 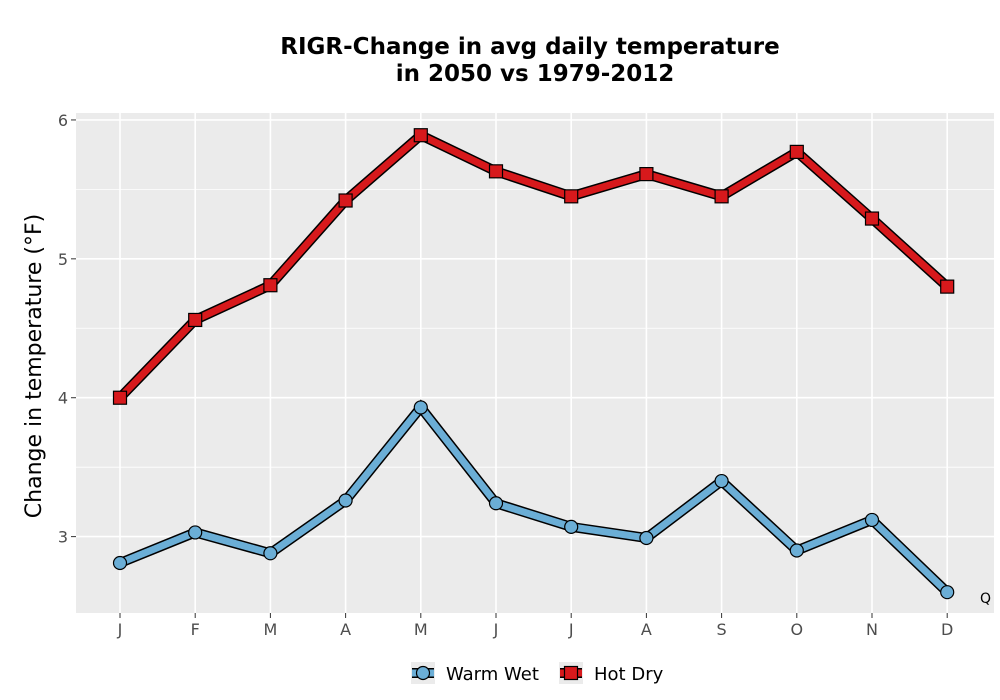 What do you see at coordinates (529, 47) in the screenshot?
I see `chart-title-line1: RIGR-Change in avg daily temperature` at bounding box center [529, 47].